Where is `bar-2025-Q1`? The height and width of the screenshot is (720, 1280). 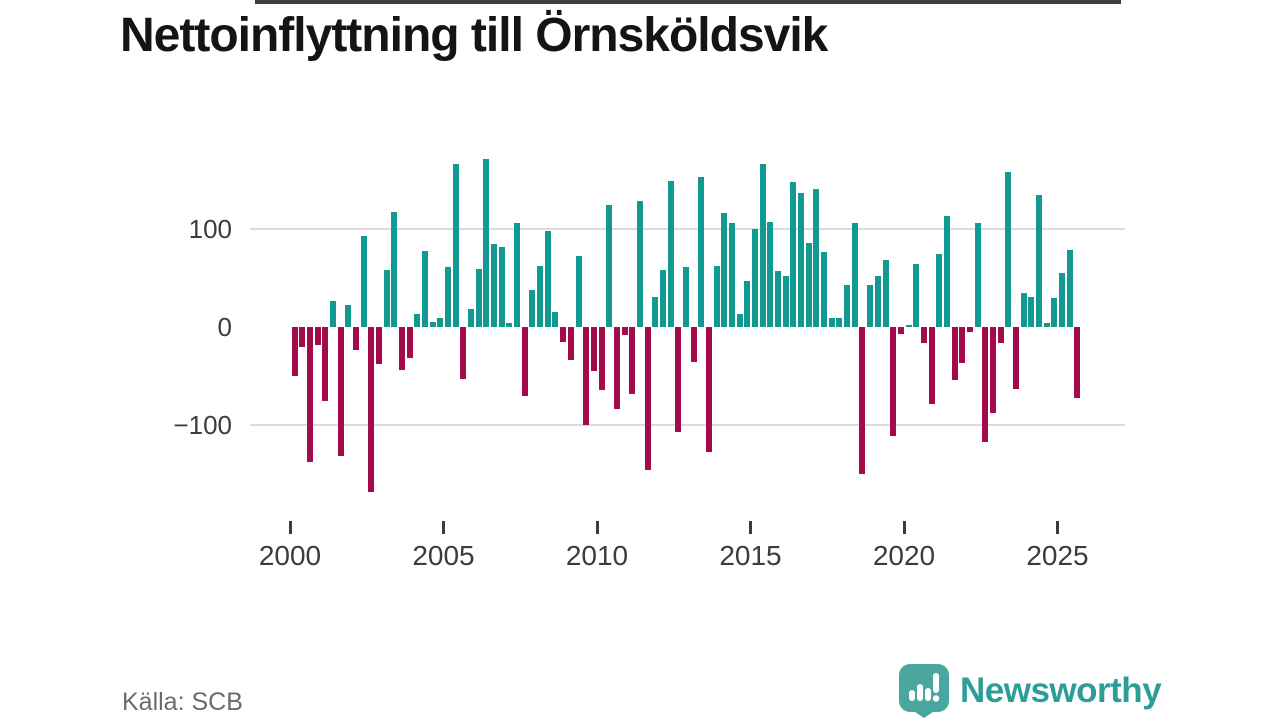 bar-2025-Q1 is located at coordinates (1062, 300).